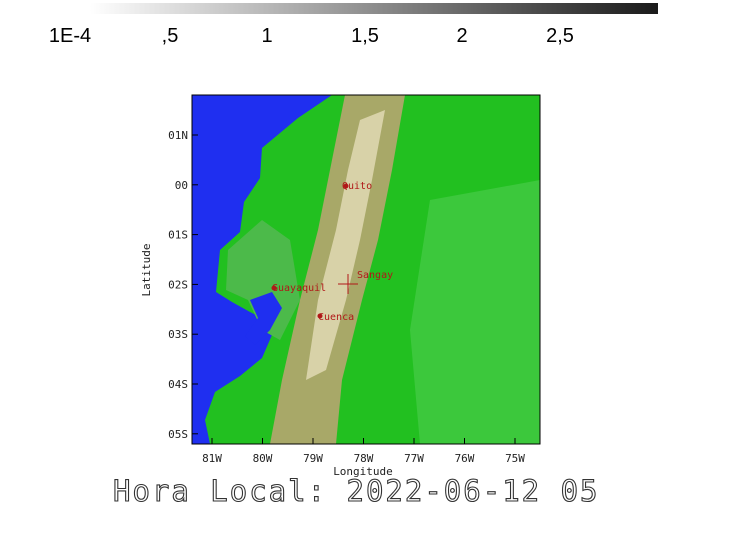 This screenshot has width=731, height=540. I want to click on place-label: Sangay, so click(375, 275).